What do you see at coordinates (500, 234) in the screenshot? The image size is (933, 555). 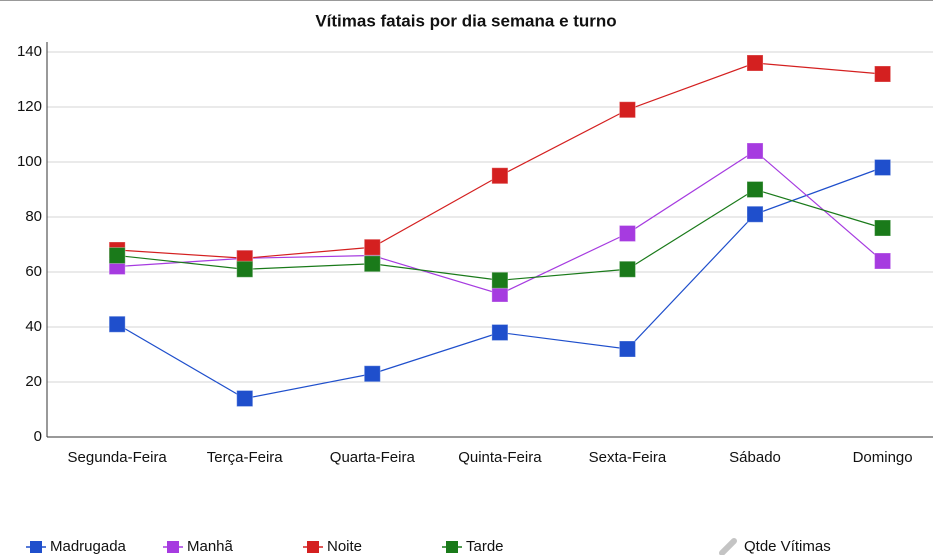 I see `series-line` at bounding box center [500, 234].